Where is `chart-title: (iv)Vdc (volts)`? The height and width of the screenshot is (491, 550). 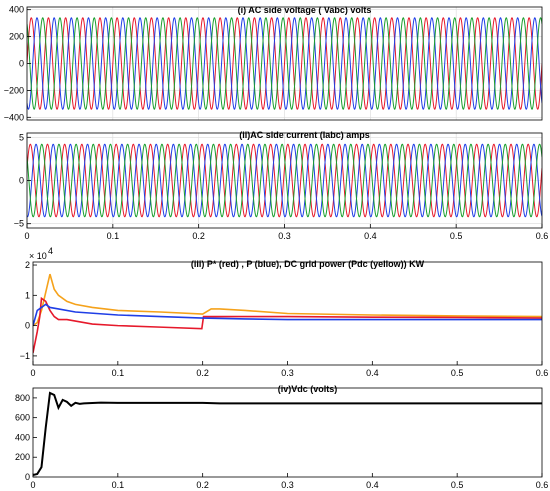 chart-title: (iv)Vdc (volts) is located at coordinates (308, 389).